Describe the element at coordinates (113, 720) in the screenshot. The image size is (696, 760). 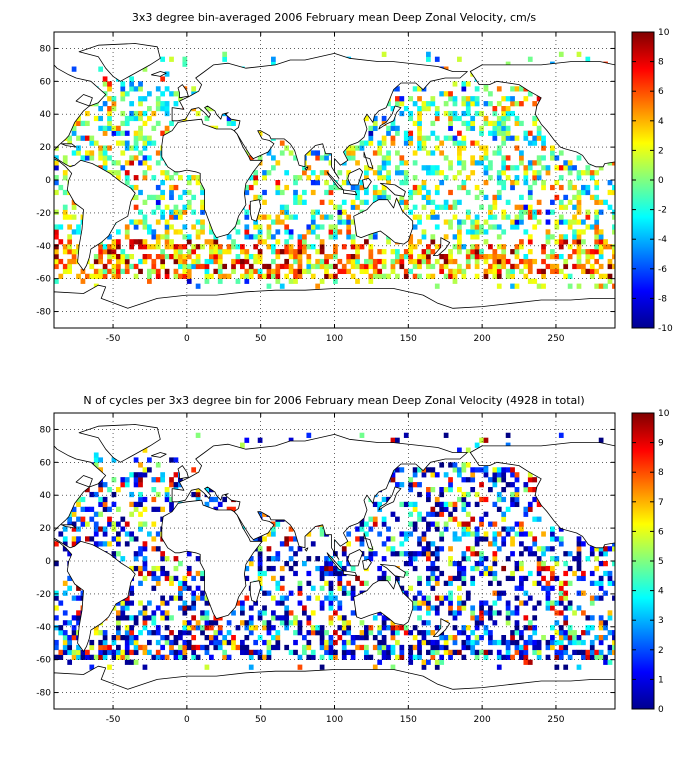
I see `x-tick-label: -50` at that location.